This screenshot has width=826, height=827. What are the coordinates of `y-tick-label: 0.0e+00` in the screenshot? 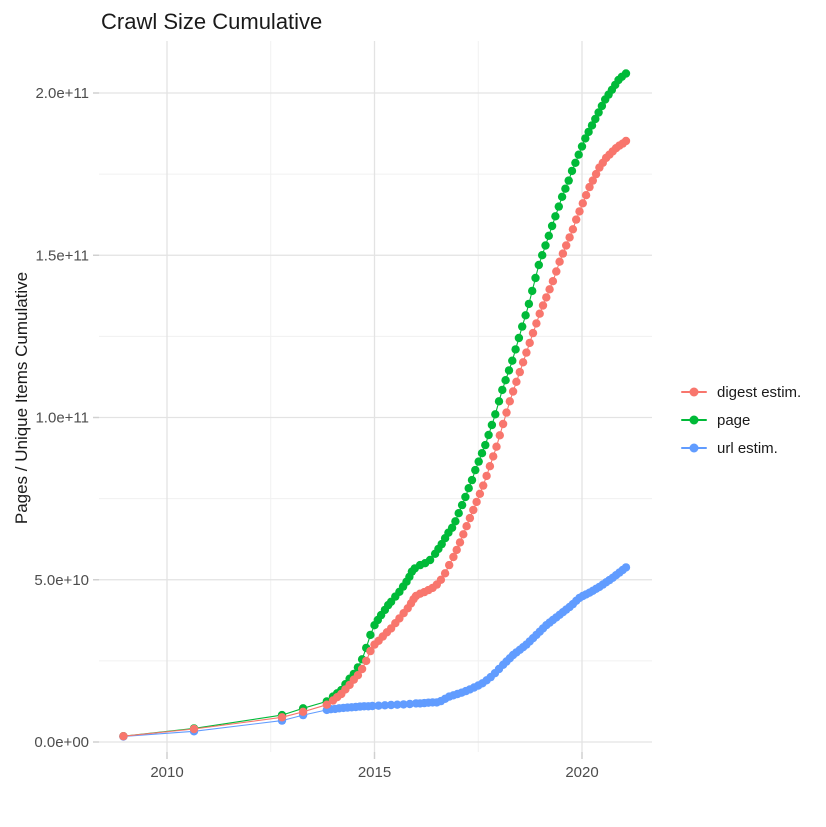 It's located at (61, 742).